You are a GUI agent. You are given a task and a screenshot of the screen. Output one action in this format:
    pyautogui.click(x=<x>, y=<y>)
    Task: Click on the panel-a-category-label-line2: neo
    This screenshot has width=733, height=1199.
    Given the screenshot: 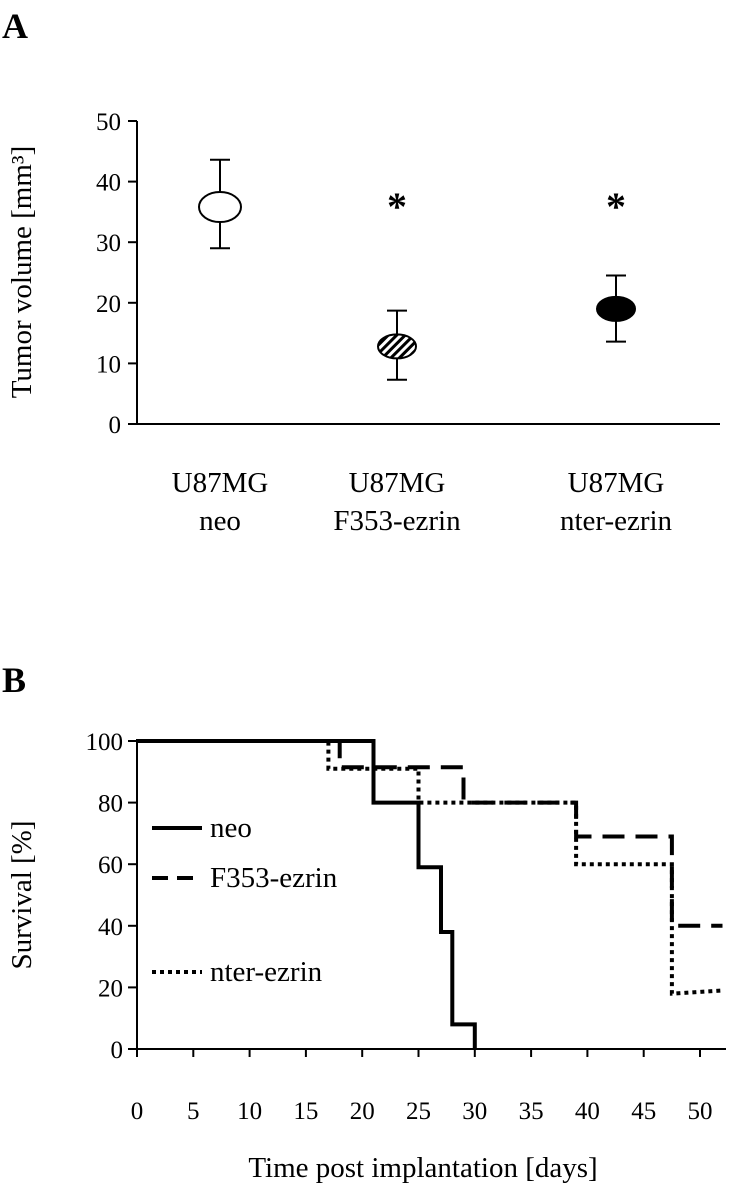 What is the action you would take?
    pyautogui.click(x=220, y=521)
    